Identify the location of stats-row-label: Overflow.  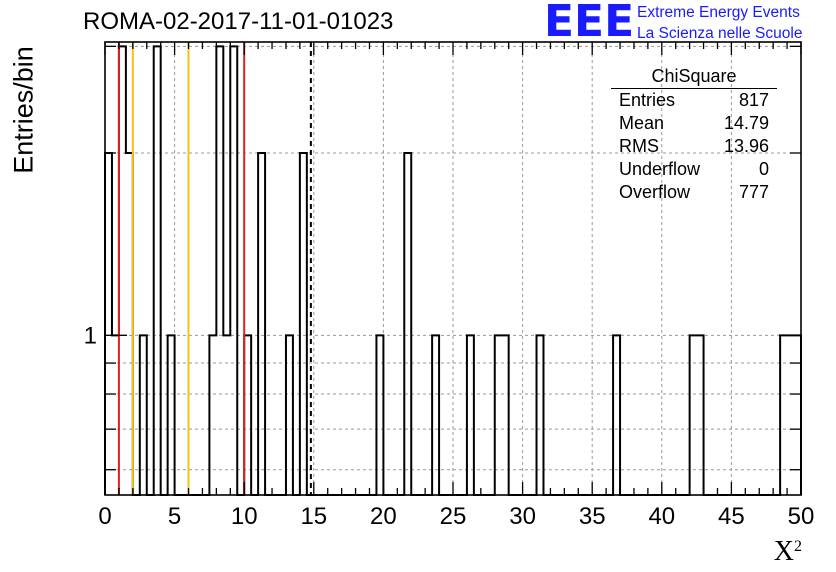
(655, 192).